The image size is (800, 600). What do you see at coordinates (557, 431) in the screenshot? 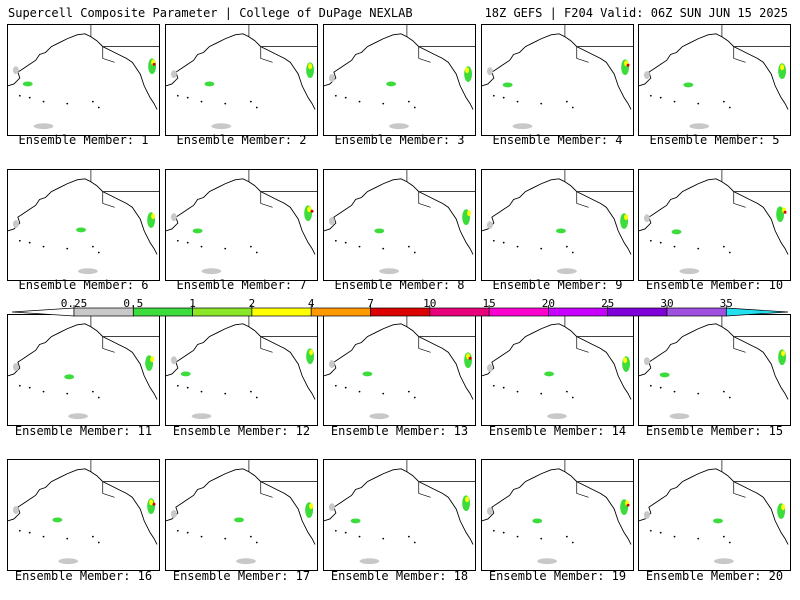
I see `ensemble-member-label: Ensemble Member: 14` at bounding box center [557, 431].